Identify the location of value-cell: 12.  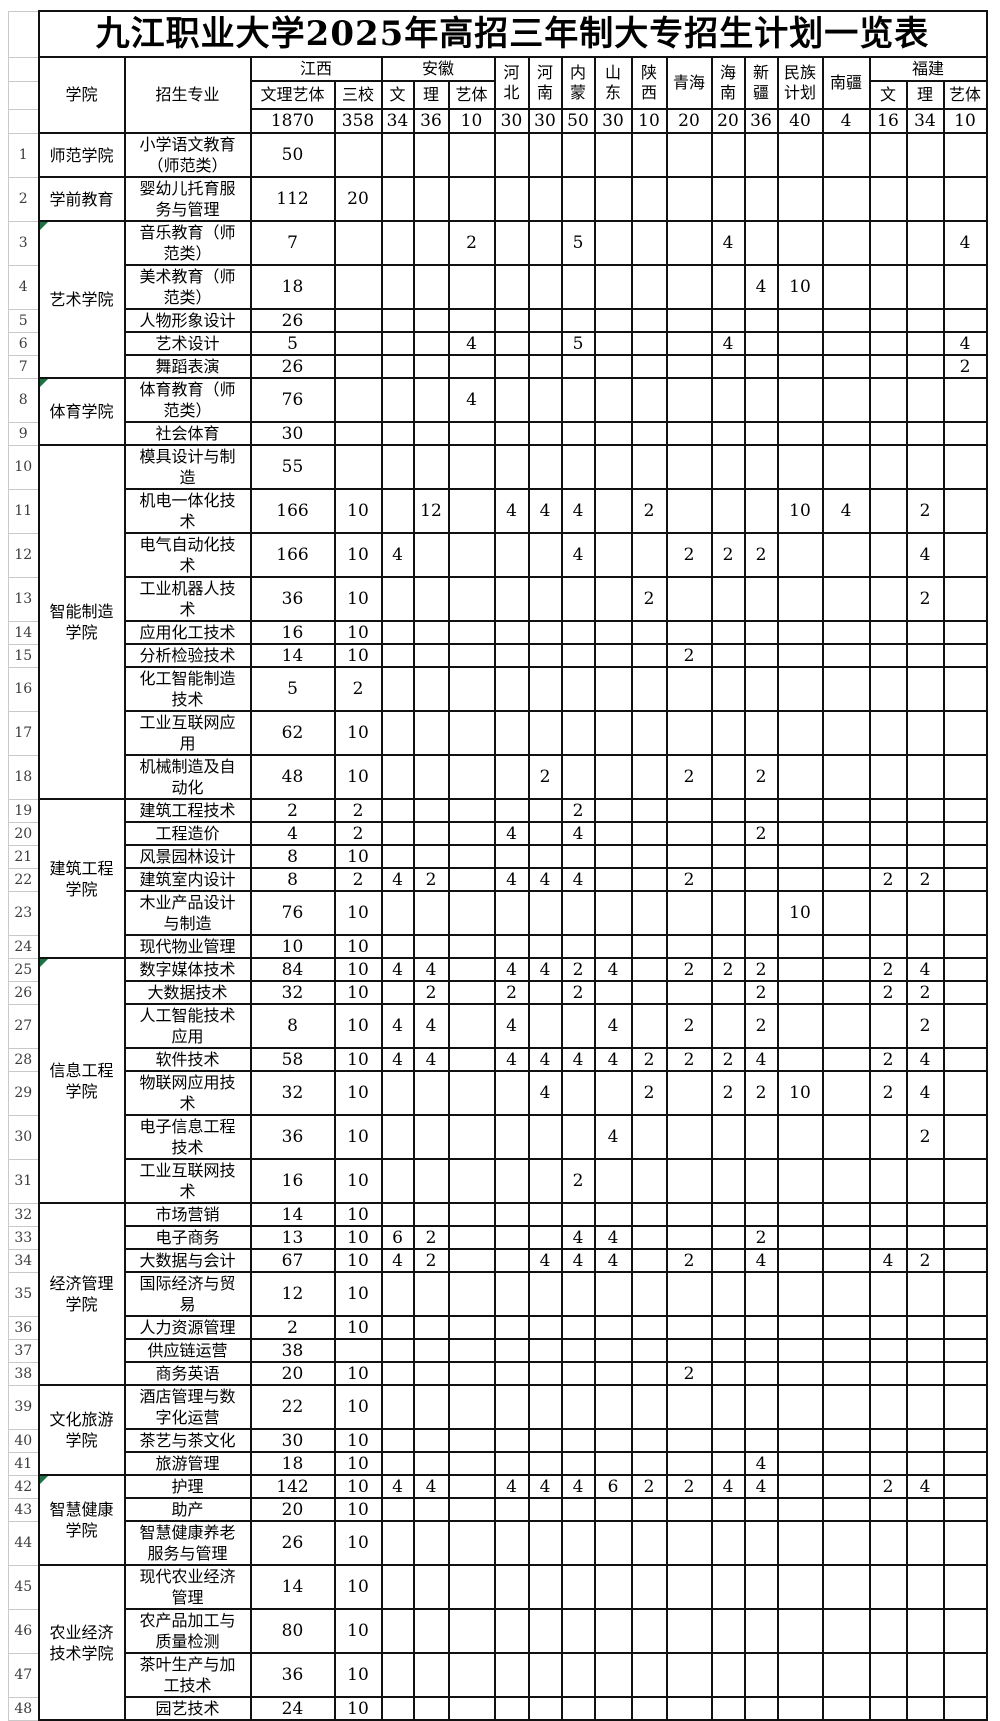
(292, 1294).